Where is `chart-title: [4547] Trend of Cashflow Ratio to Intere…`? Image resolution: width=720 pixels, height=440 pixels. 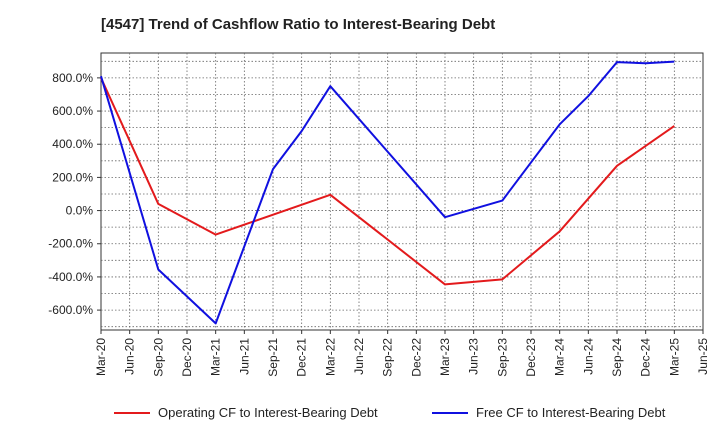
chart-title: [4547] Trend of Cashflow Ratio to Intere… is located at coordinates (298, 24).